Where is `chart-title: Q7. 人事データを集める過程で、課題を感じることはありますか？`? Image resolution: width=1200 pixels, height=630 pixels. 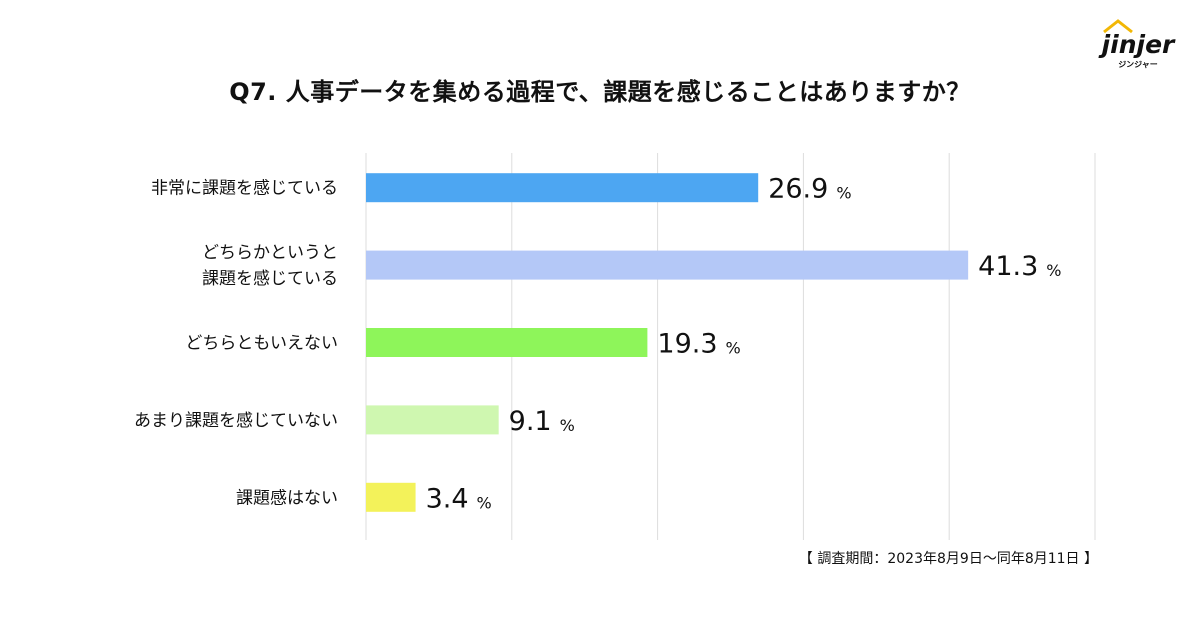
chart-title: Q7. 人事データを集める過程で、課題を感じることはありますか？ is located at coordinates (600, 92).